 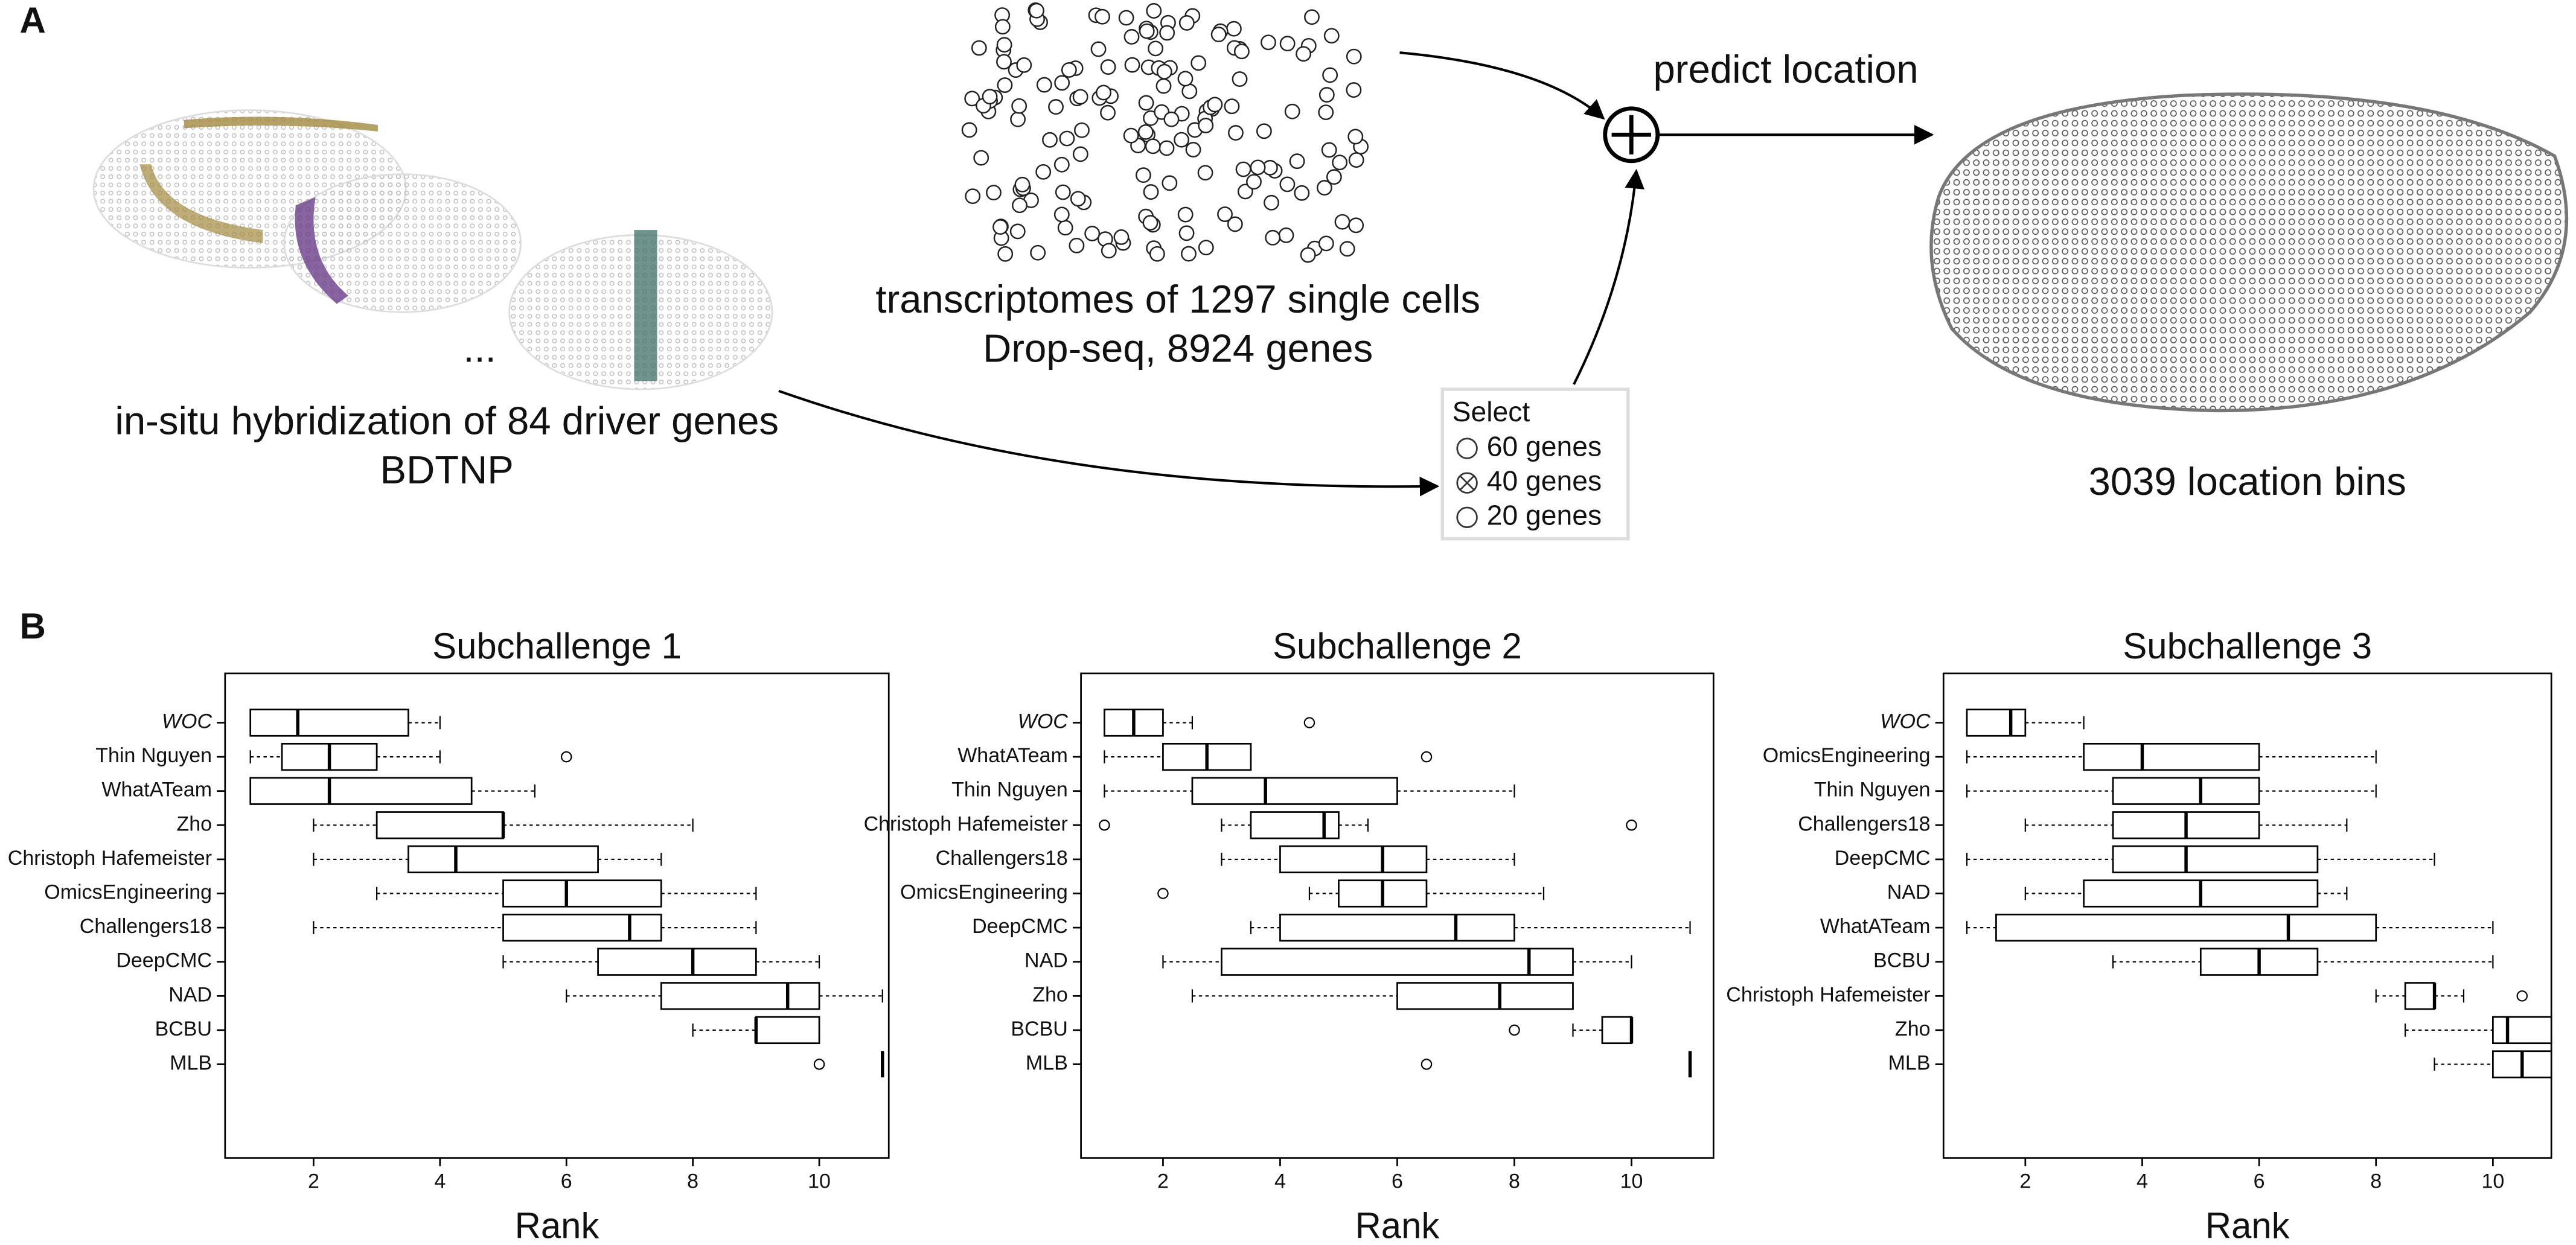 What do you see at coordinates (1786, 69) in the screenshot?
I see `predict-text: predict location` at bounding box center [1786, 69].